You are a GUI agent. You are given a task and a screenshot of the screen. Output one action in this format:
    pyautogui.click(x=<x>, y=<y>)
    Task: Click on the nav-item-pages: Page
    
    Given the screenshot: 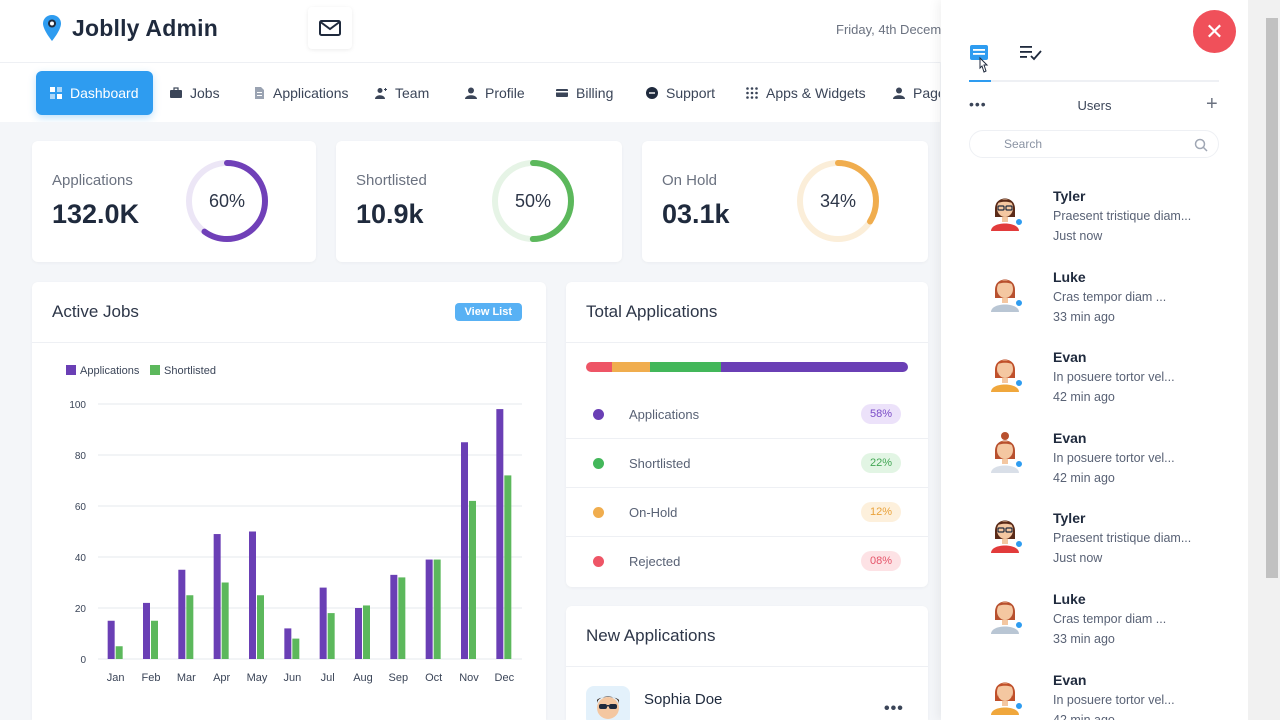 What is the action you would take?
    pyautogui.click(x=916, y=93)
    